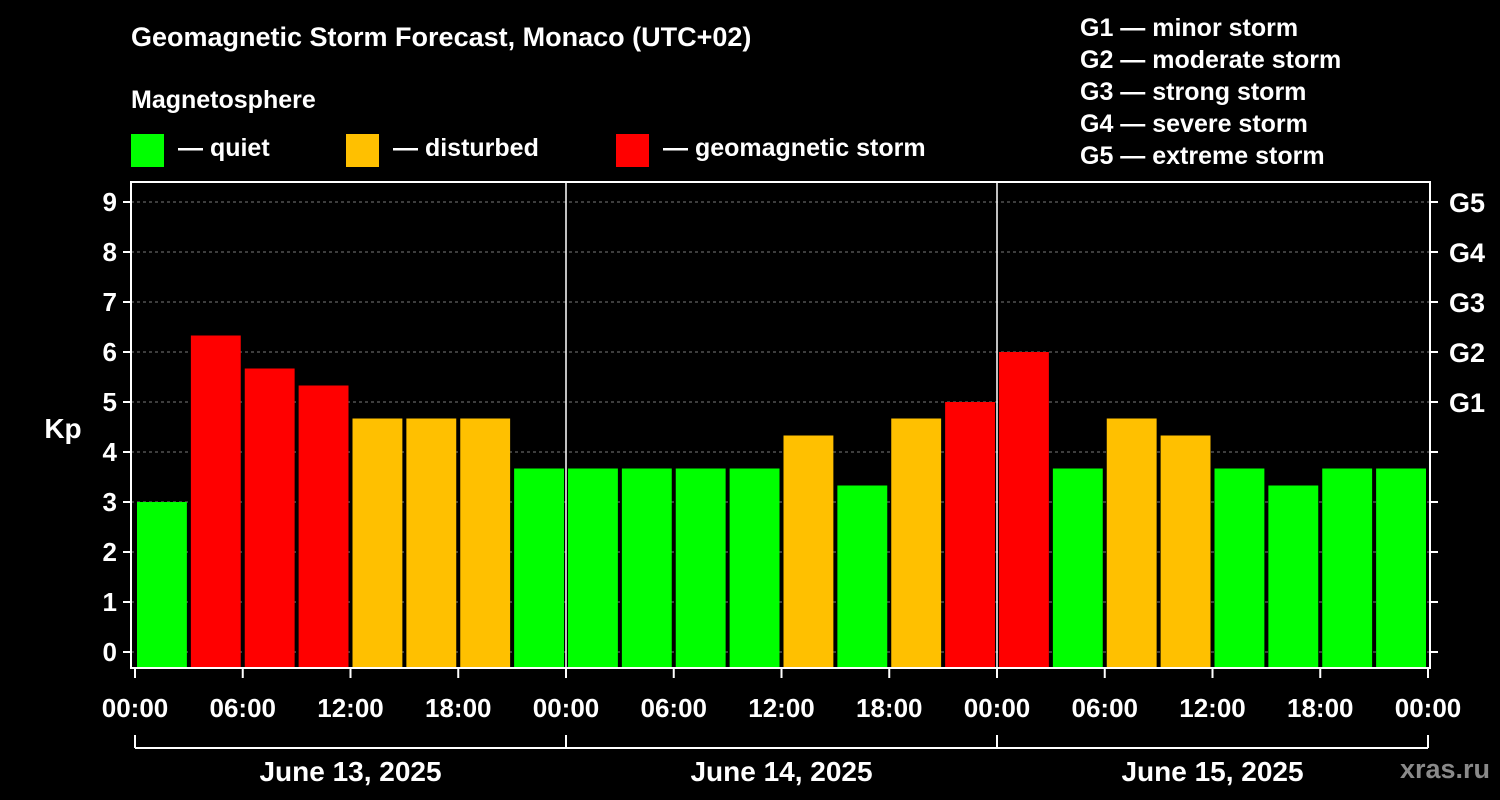 This screenshot has width=1500, height=800. Describe the element at coordinates (1202, 156) in the screenshot. I see `g-scale-item: G5 — extreme storm` at that location.